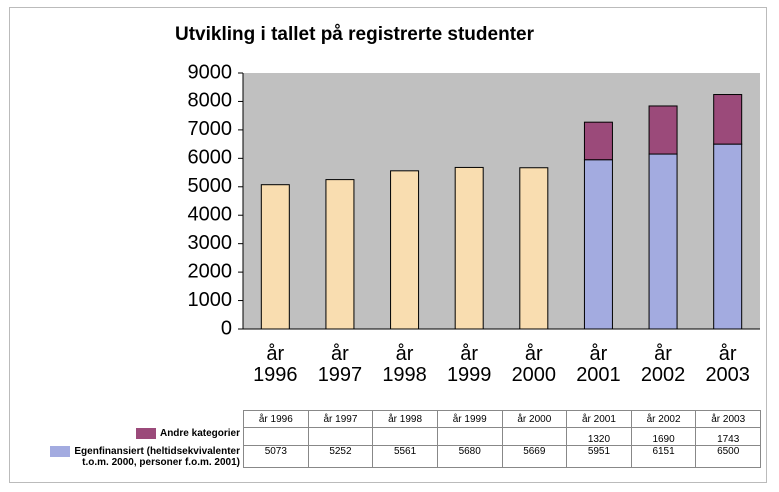 The image size is (779, 492). Describe the element at coordinates (663, 456) in the screenshot. I see `table-cell: 6151` at that location.